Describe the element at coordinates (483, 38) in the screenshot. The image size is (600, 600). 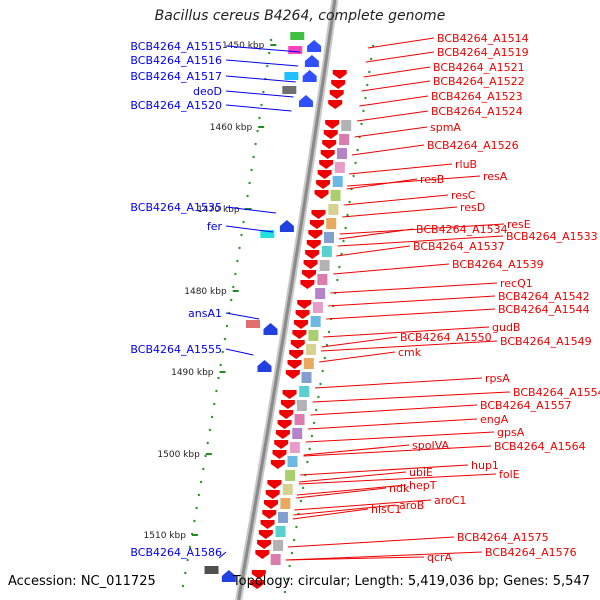
I see `right-gene-label: BCB4264_A1514` at that location.